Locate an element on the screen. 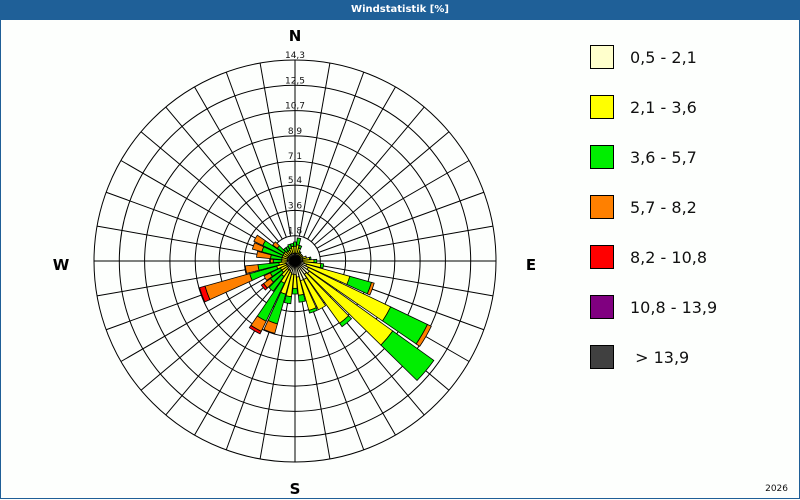  ring-label: 14,3 is located at coordinates (295, 56).